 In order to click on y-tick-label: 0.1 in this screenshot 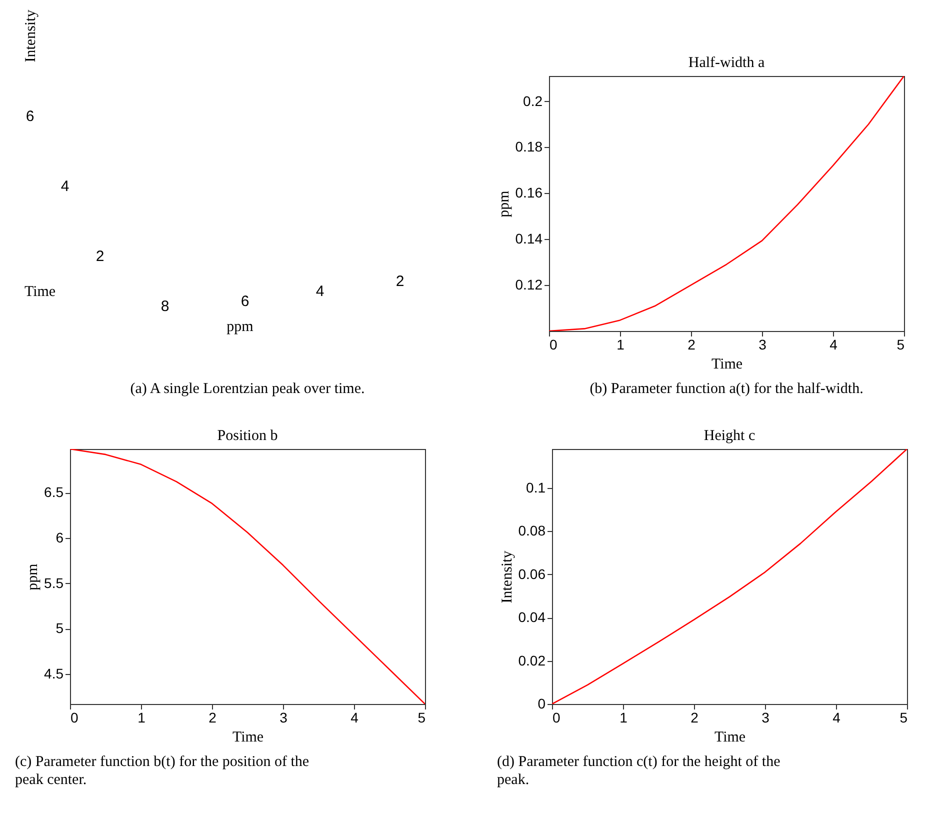, I will do `click(536, 487)`.